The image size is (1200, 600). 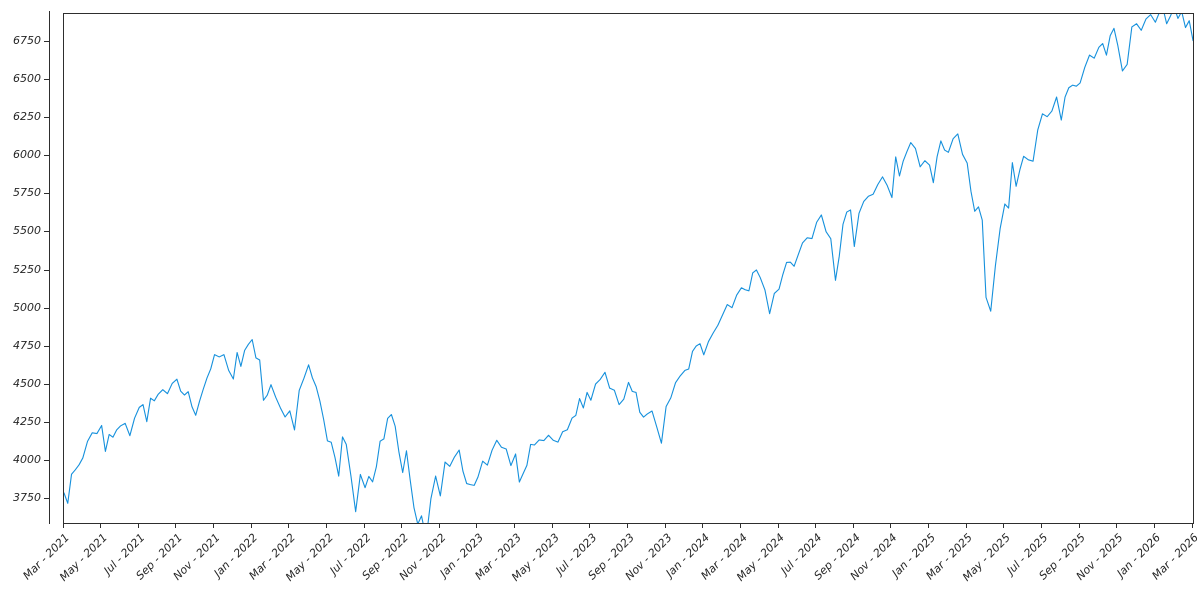 I want to click on y-tick-label: 4000, so click(x=27, y=459).